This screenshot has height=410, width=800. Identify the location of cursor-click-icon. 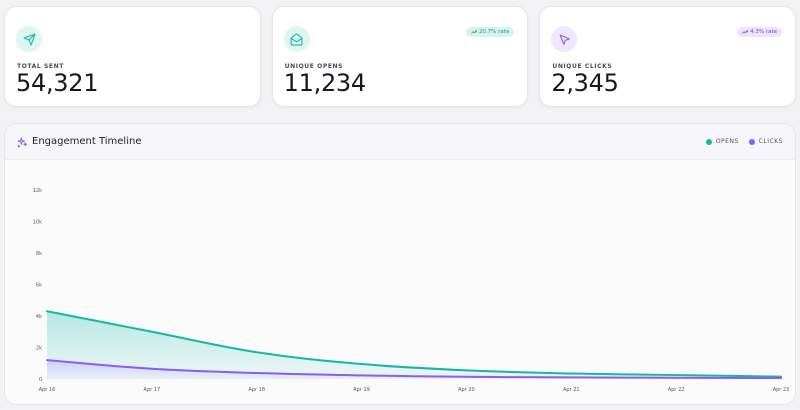
(564, 39).